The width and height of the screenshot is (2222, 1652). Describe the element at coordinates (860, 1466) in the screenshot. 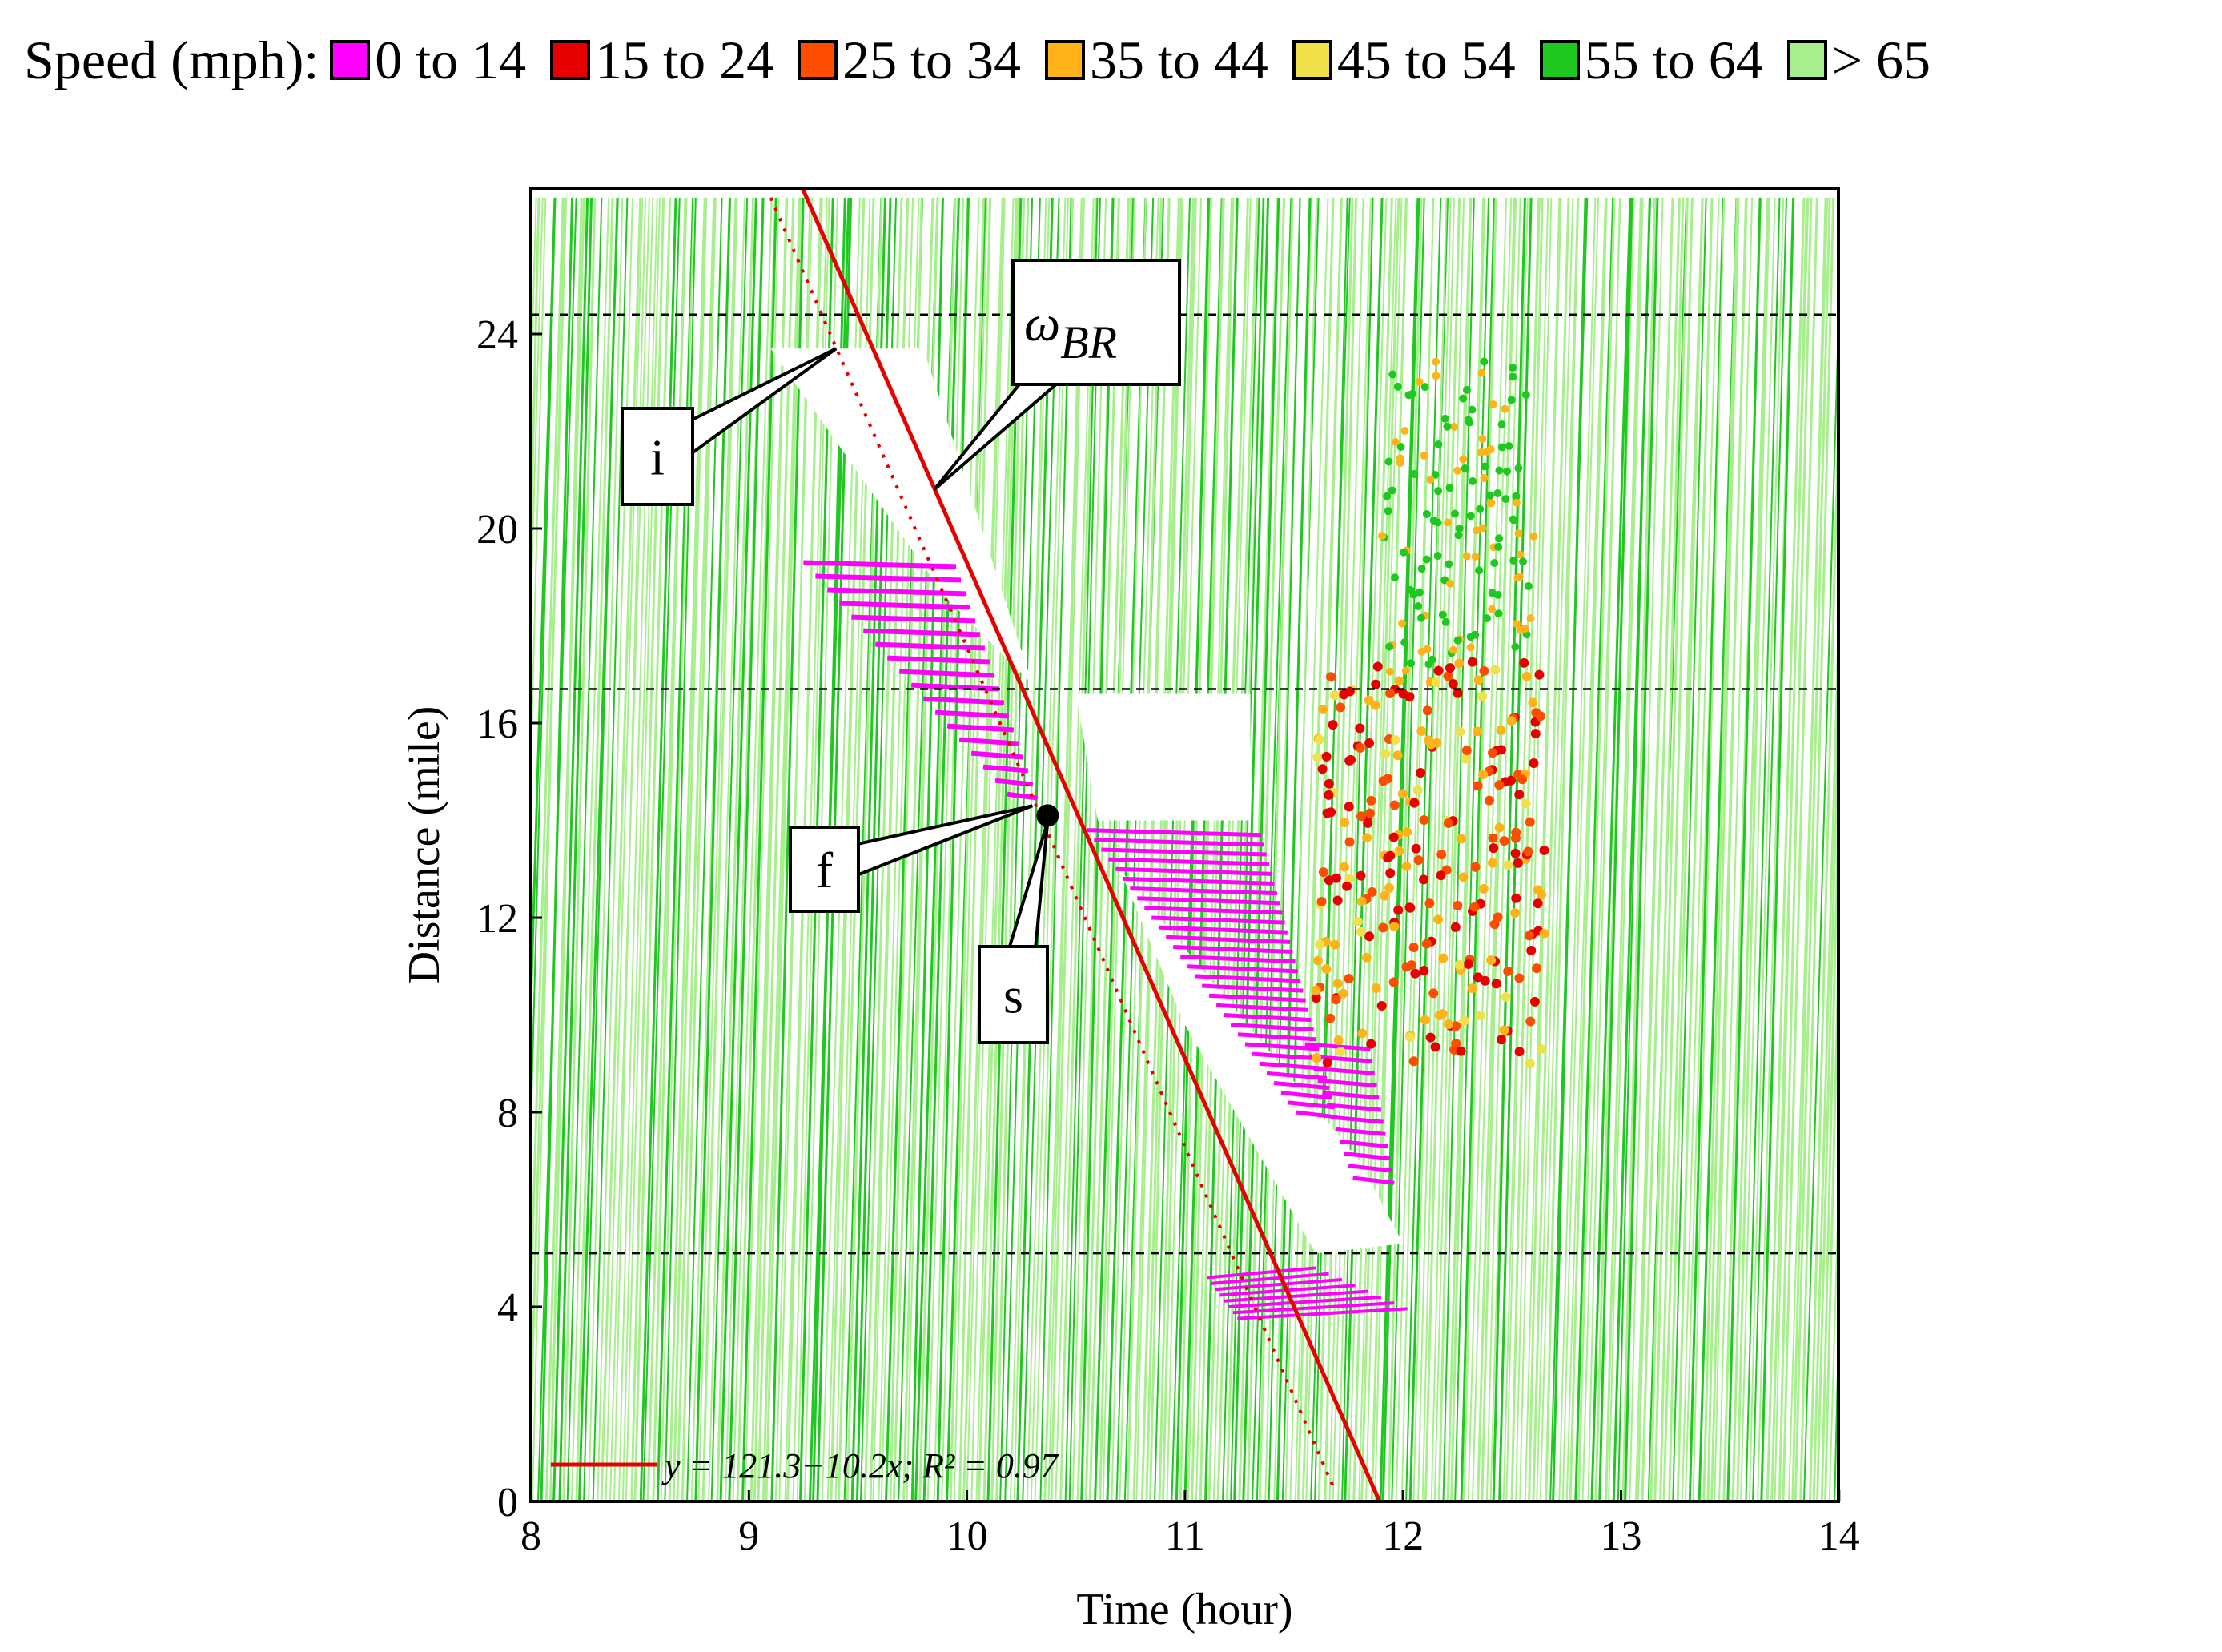

I see `fit-legend-label: y = 121.3−10.2x; R² = 0.97` at that location.